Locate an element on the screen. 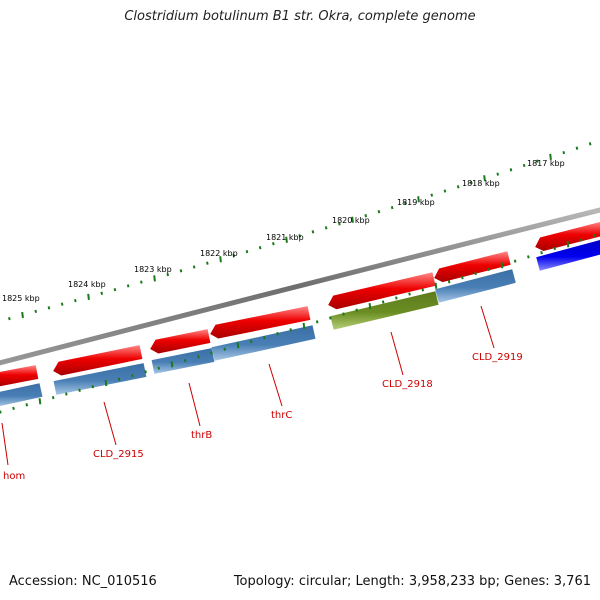 The image size is (600, 600). scale-label-1817: 1817 kbp is located at coordinates (546, 163).